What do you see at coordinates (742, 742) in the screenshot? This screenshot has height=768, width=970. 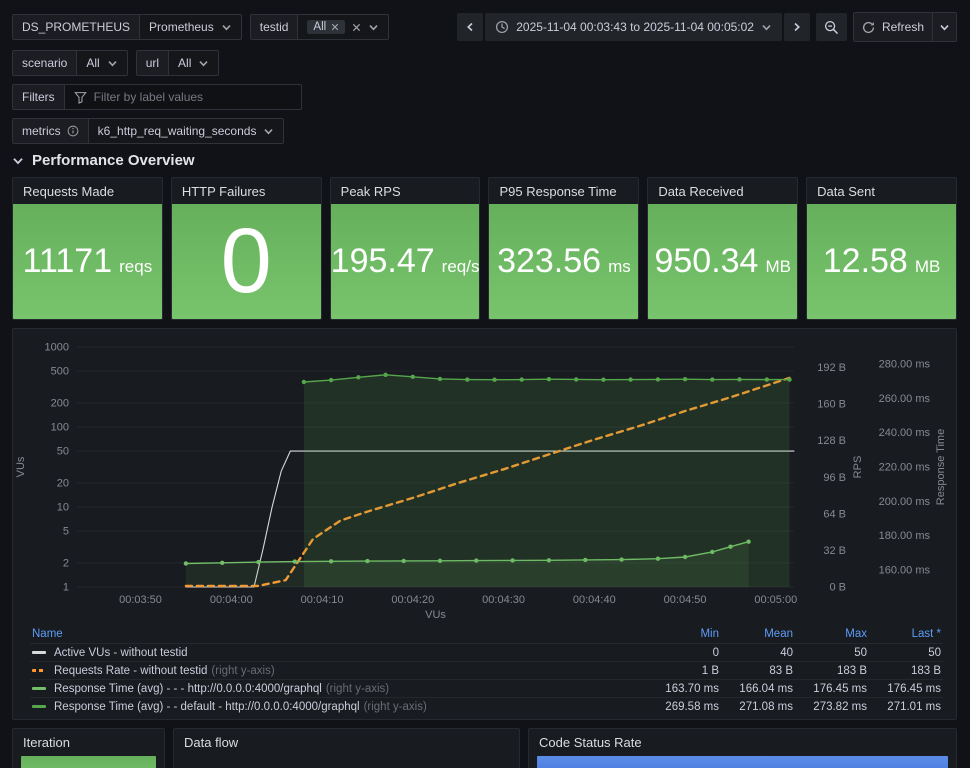 I see `panel-title-code-status-rate: Code Status Rate` at bounding box center [742, 742].